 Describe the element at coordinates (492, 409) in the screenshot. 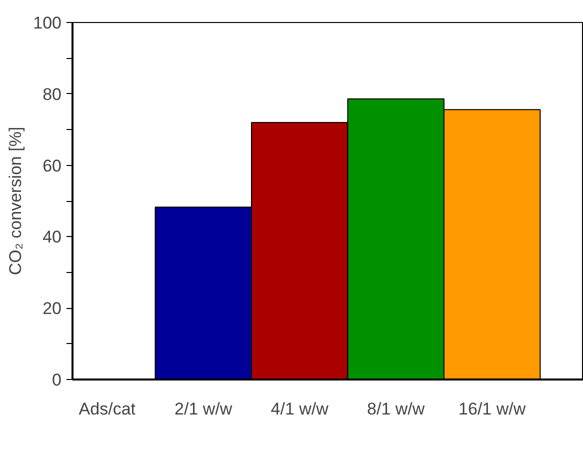

I see `x-tick-label: 16/1 w/w` at that location.